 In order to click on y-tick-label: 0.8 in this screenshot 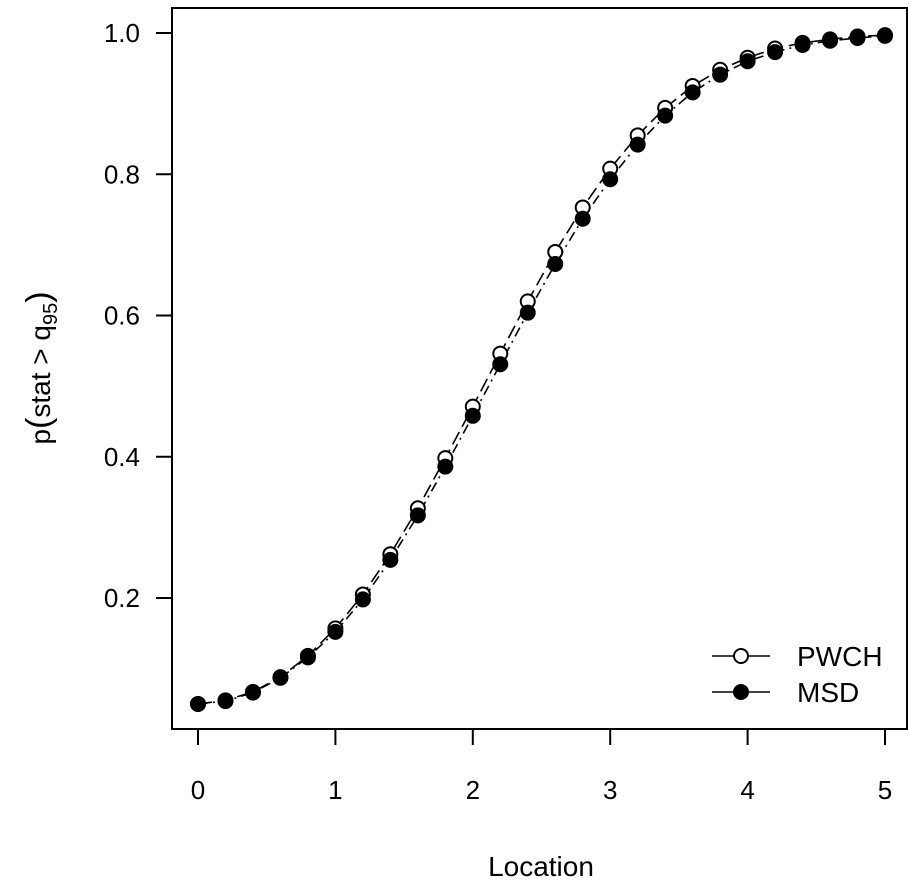, I will do `click(122, 174)`.